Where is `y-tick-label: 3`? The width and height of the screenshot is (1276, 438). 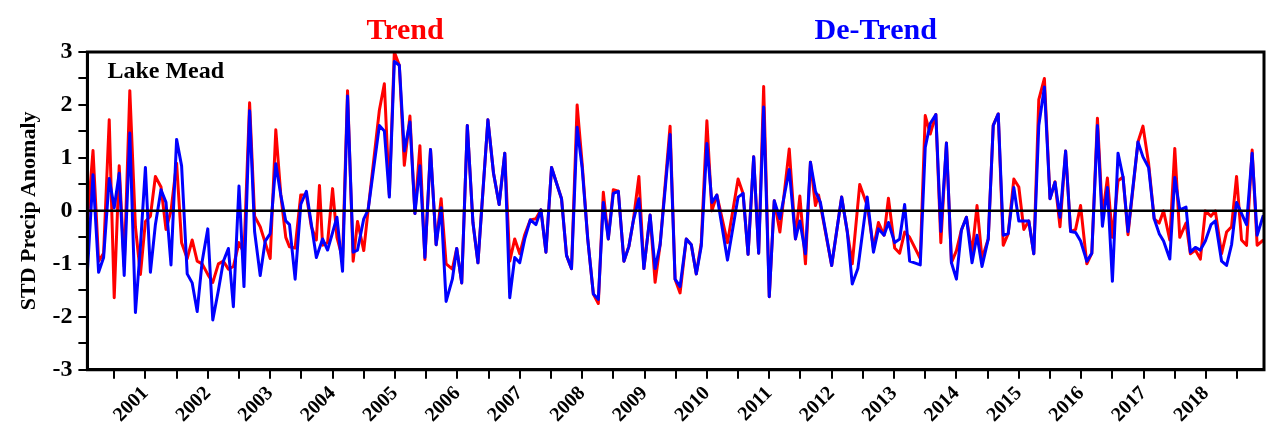
y-tick-label: 3 is located at coordinates (66, 50).